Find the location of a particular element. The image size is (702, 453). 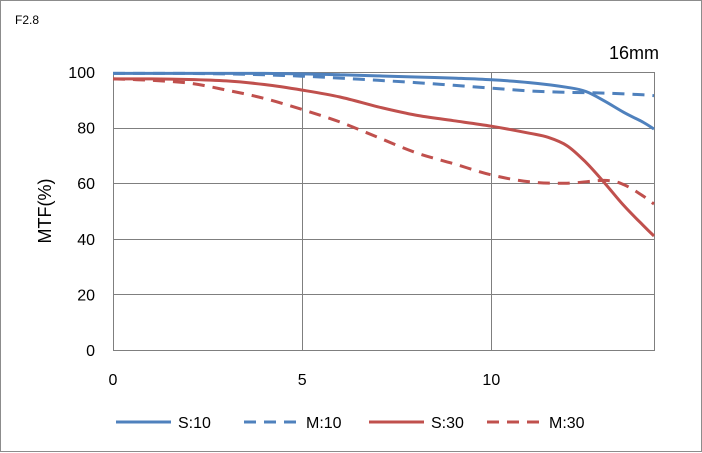

y-tick-labels: 0 20 40 60 80 100 is located at coordinates (81, 212).